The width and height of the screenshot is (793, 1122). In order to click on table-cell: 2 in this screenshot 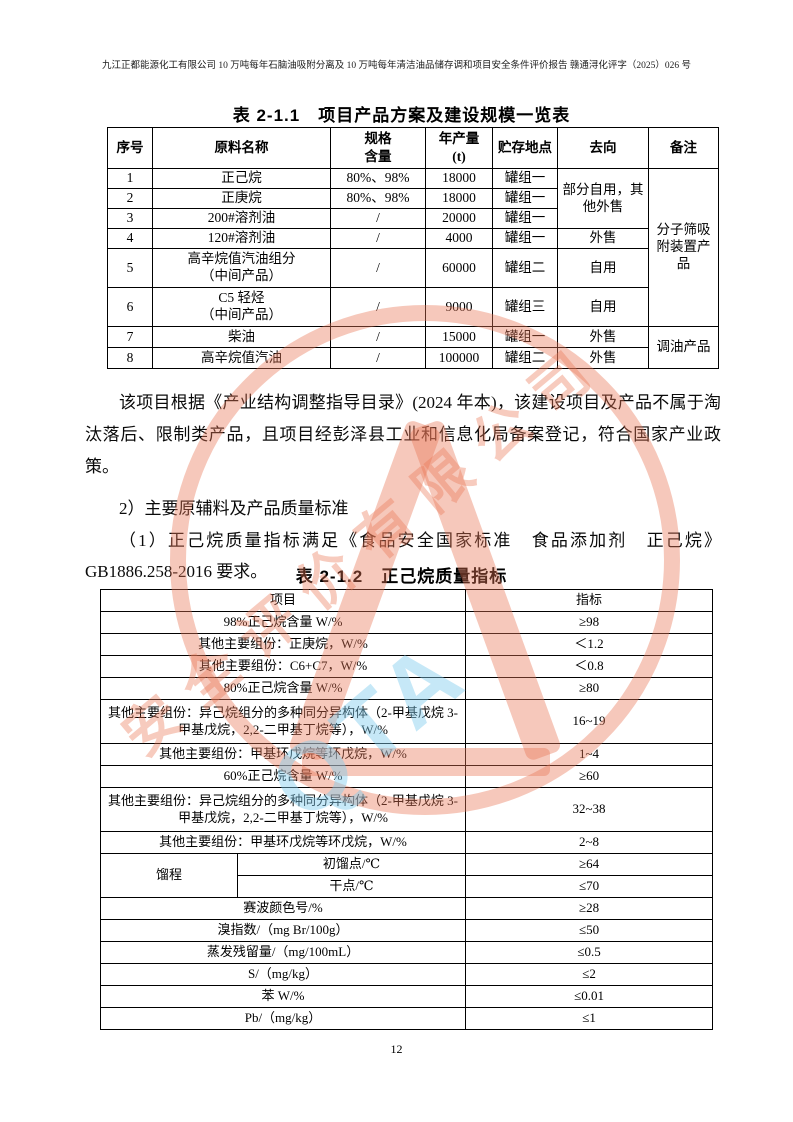, I will do `click(130, 198)`.